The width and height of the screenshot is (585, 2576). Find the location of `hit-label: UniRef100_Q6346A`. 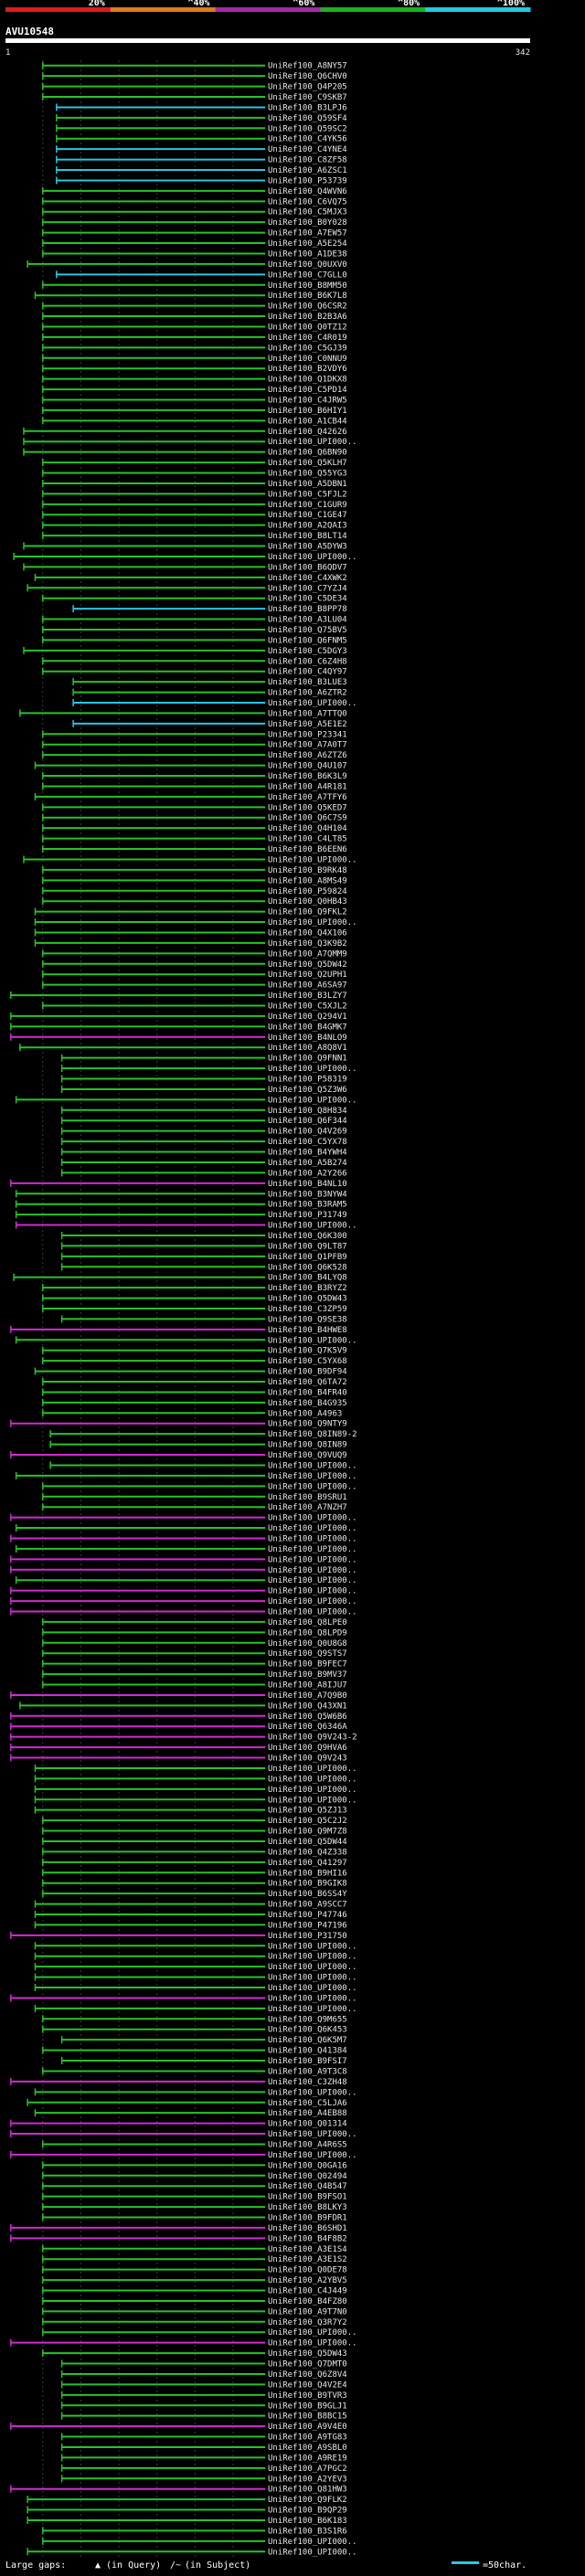

hit-label: UniRef100_Q6346A is located at coordinates (308, 1727).